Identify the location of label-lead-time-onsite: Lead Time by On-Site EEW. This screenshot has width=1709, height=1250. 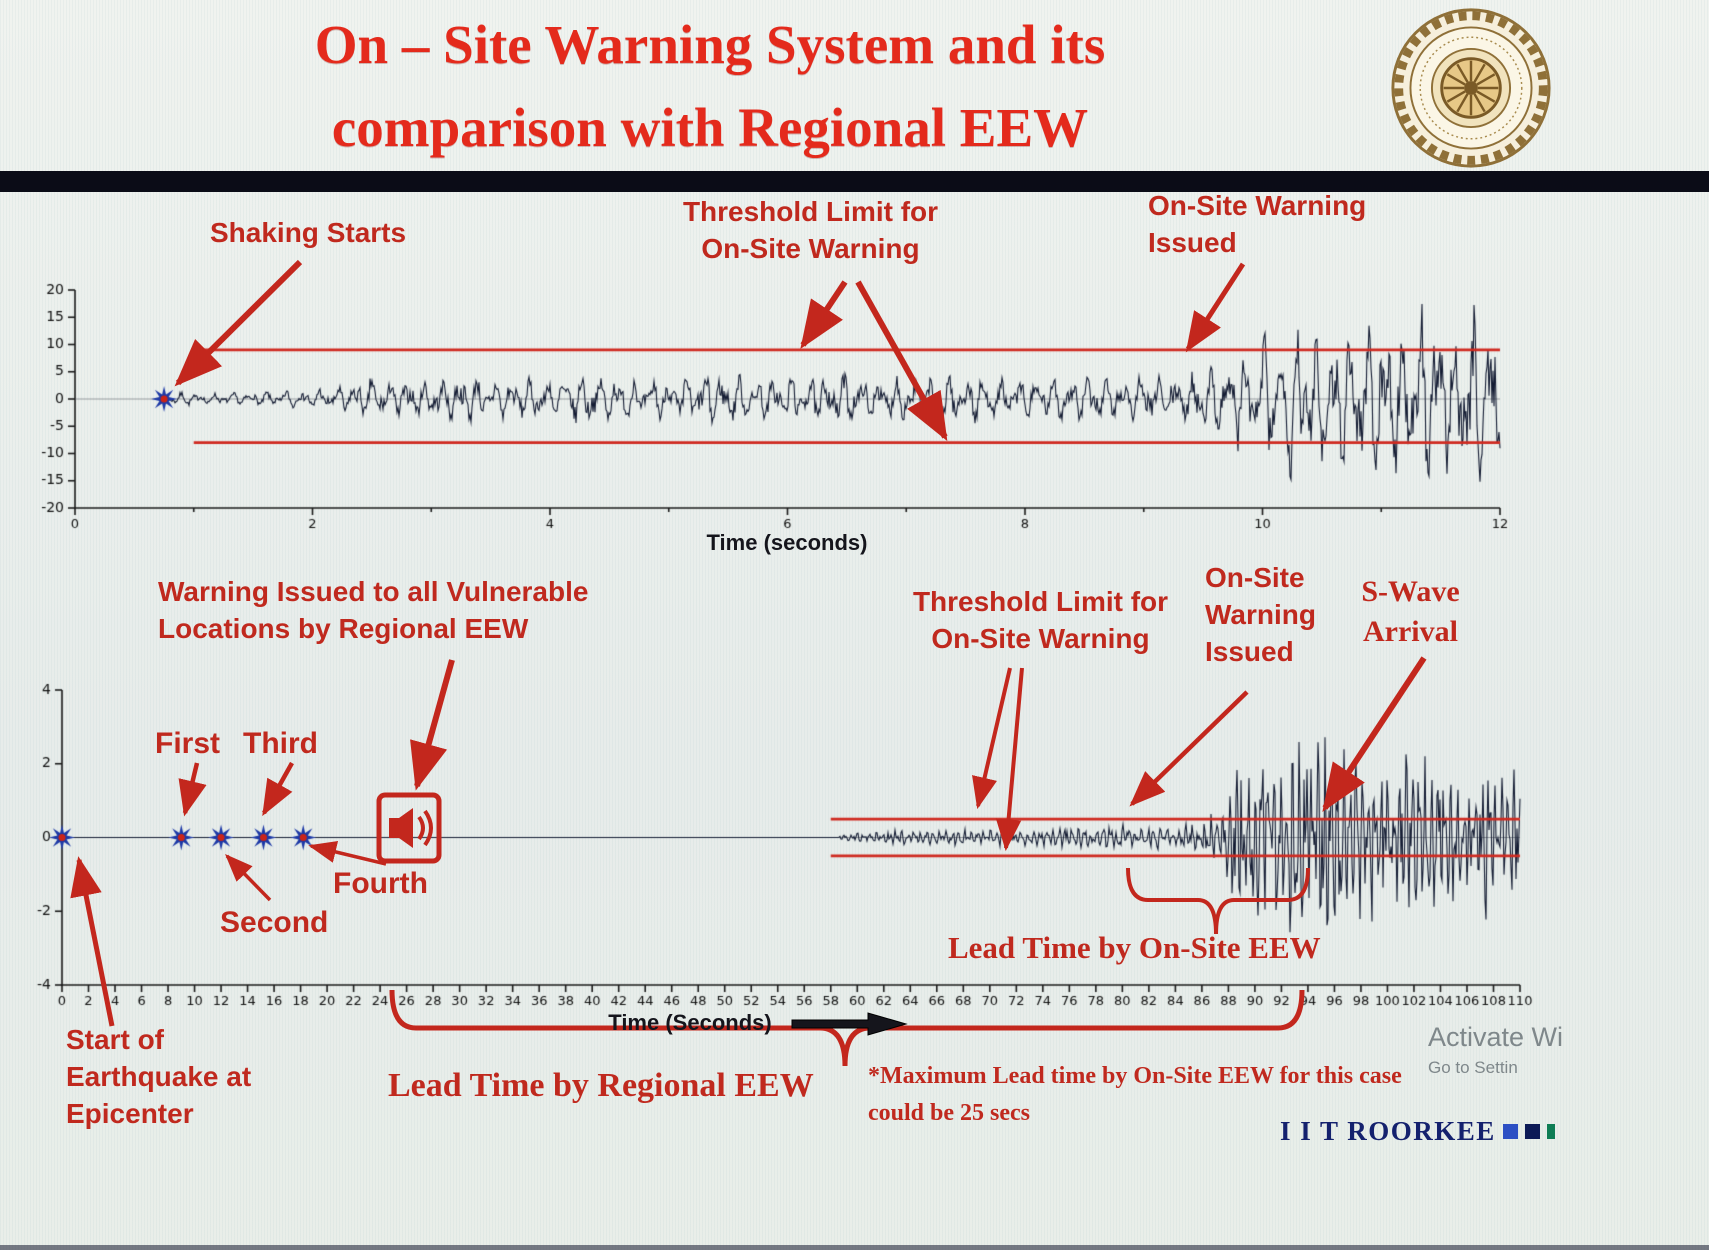
(1134, 947).